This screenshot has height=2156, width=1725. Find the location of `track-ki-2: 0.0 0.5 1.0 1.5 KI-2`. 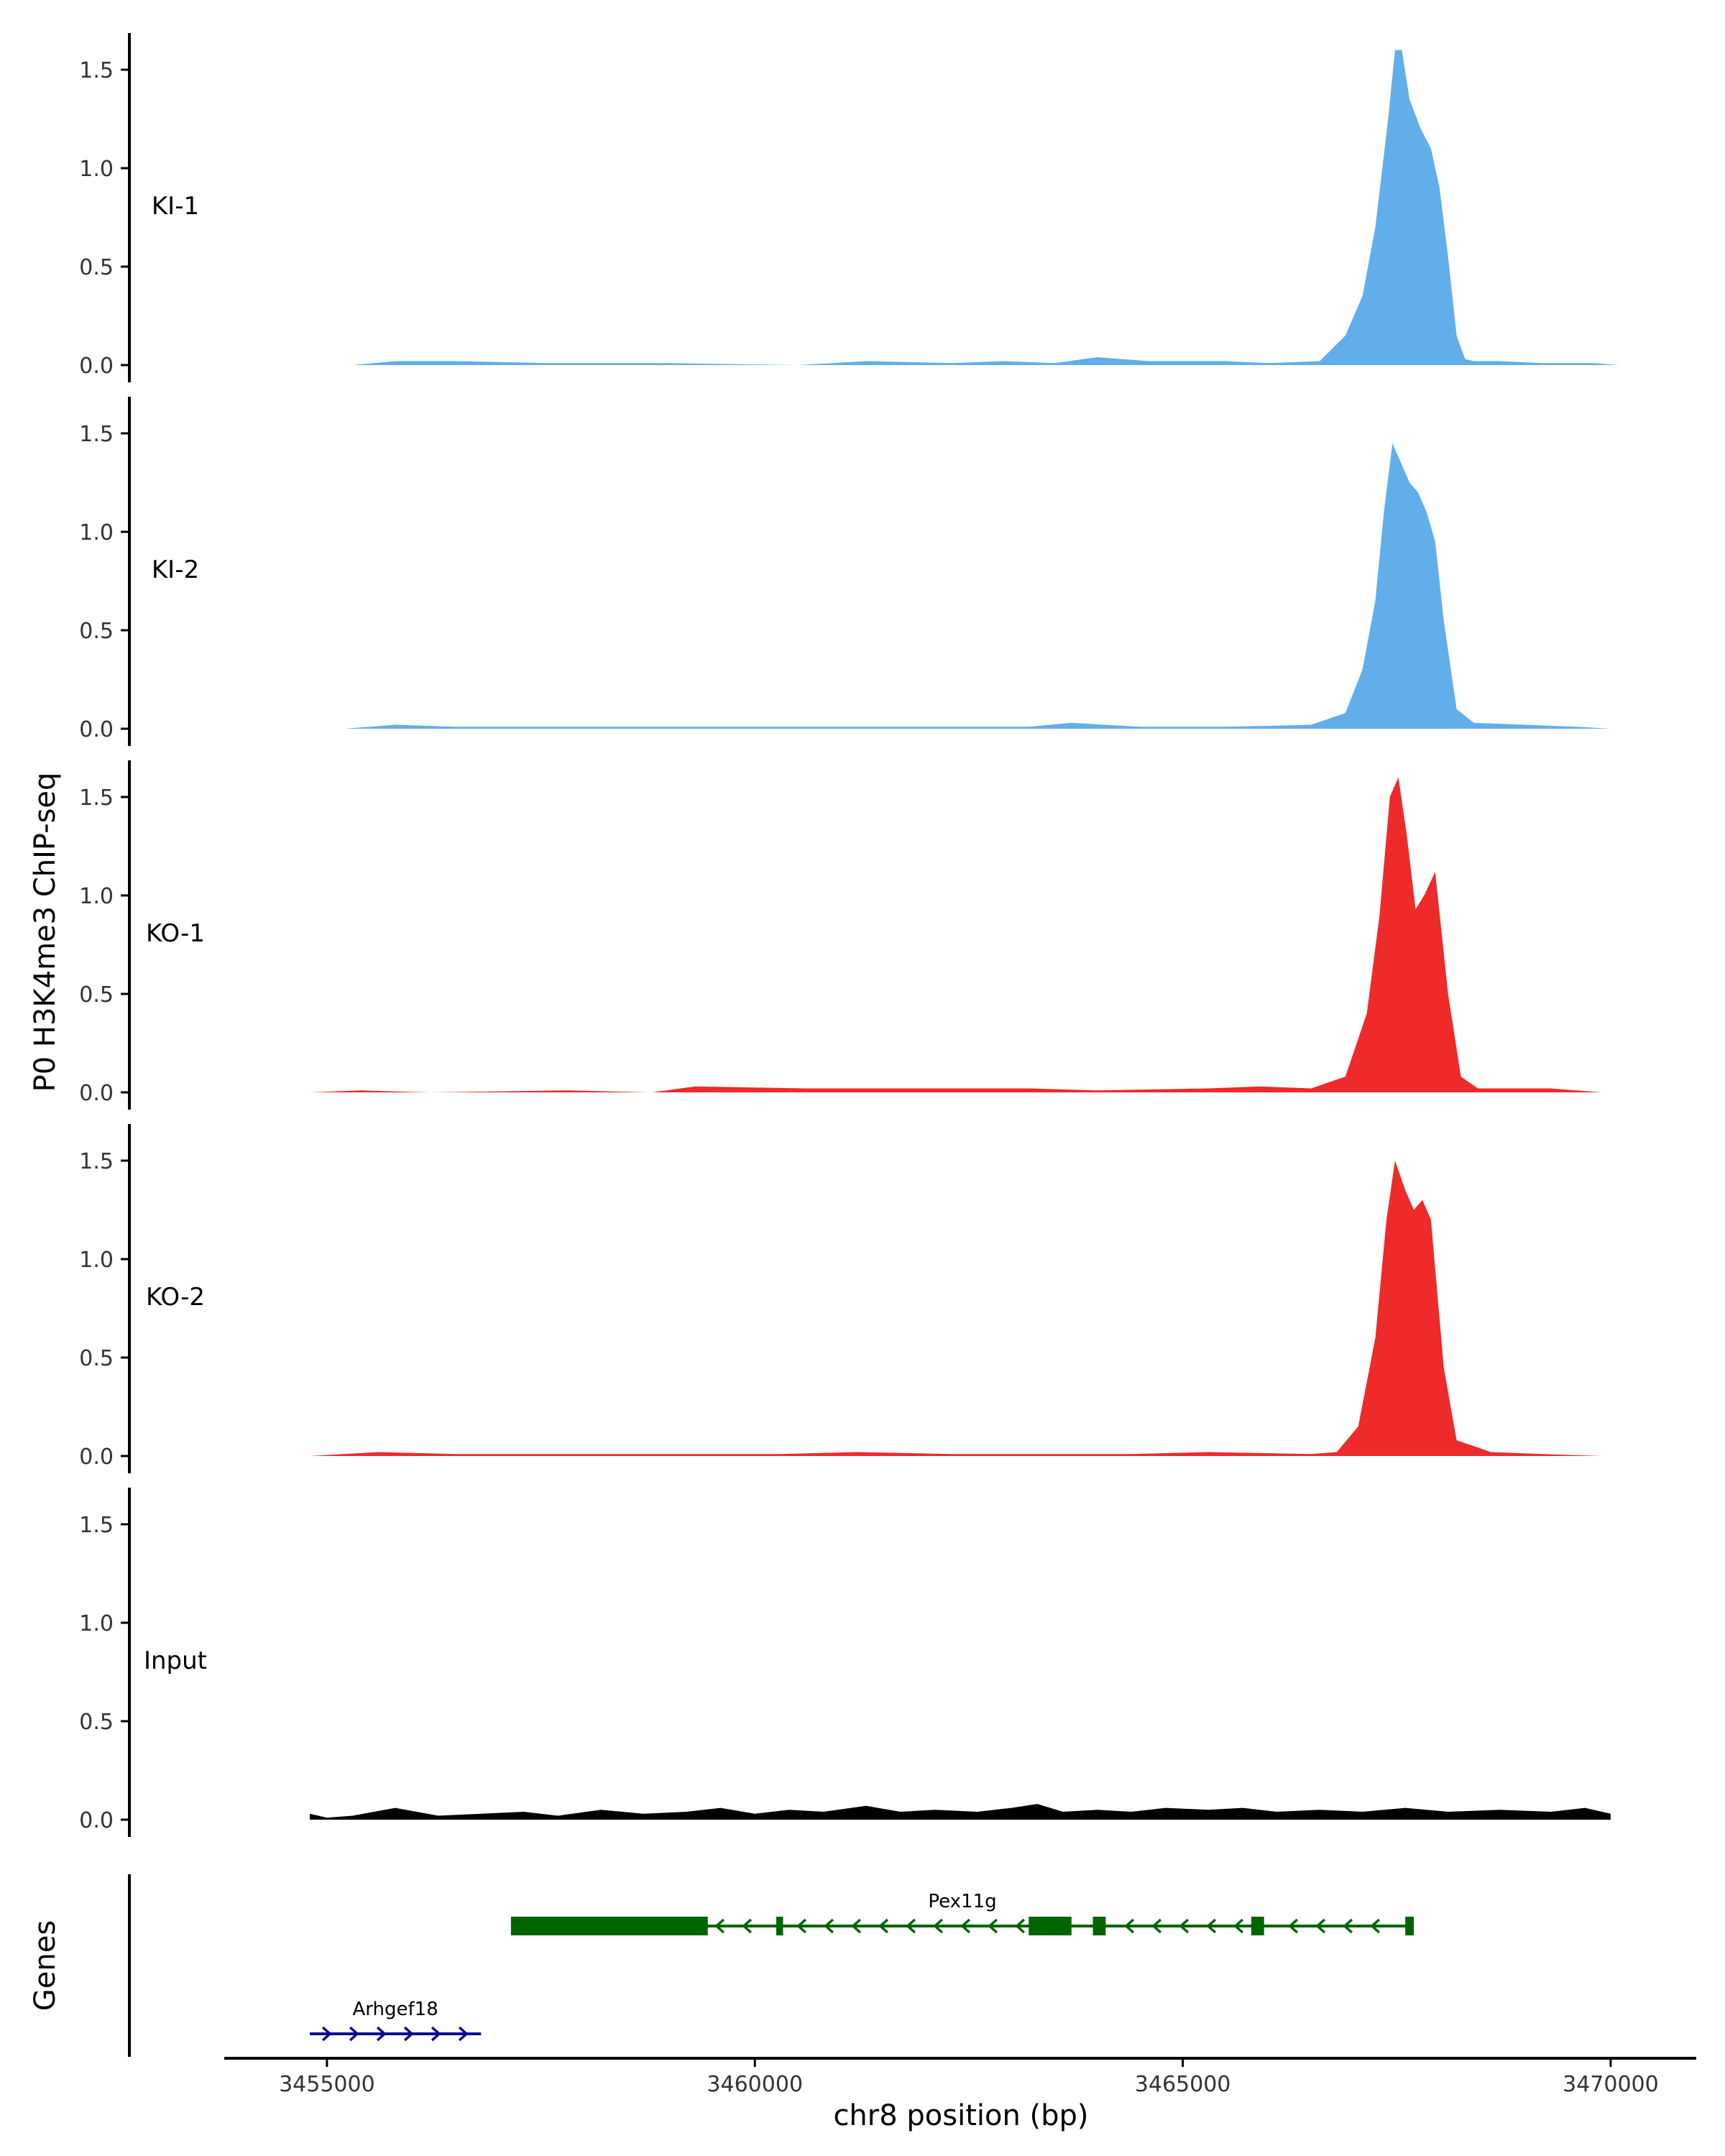

track-ki-2: 0.0 0.5 1.0 1.5 KI-2 is located at coordinates (845, 571).